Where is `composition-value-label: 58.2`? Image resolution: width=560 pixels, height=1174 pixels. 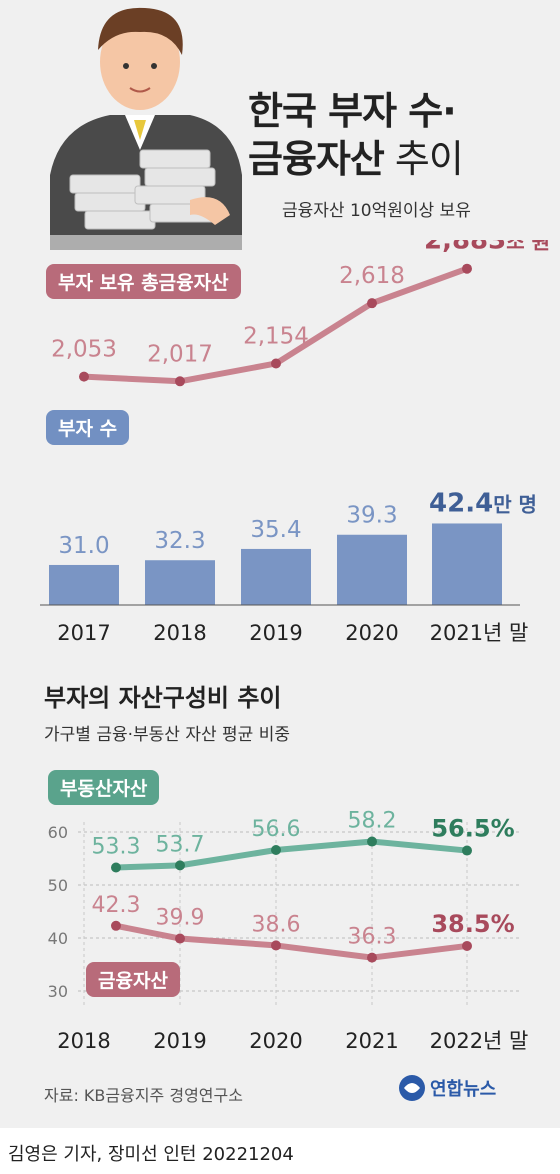
composition-value-label: 58.2 is located at coordinates (372, 821).